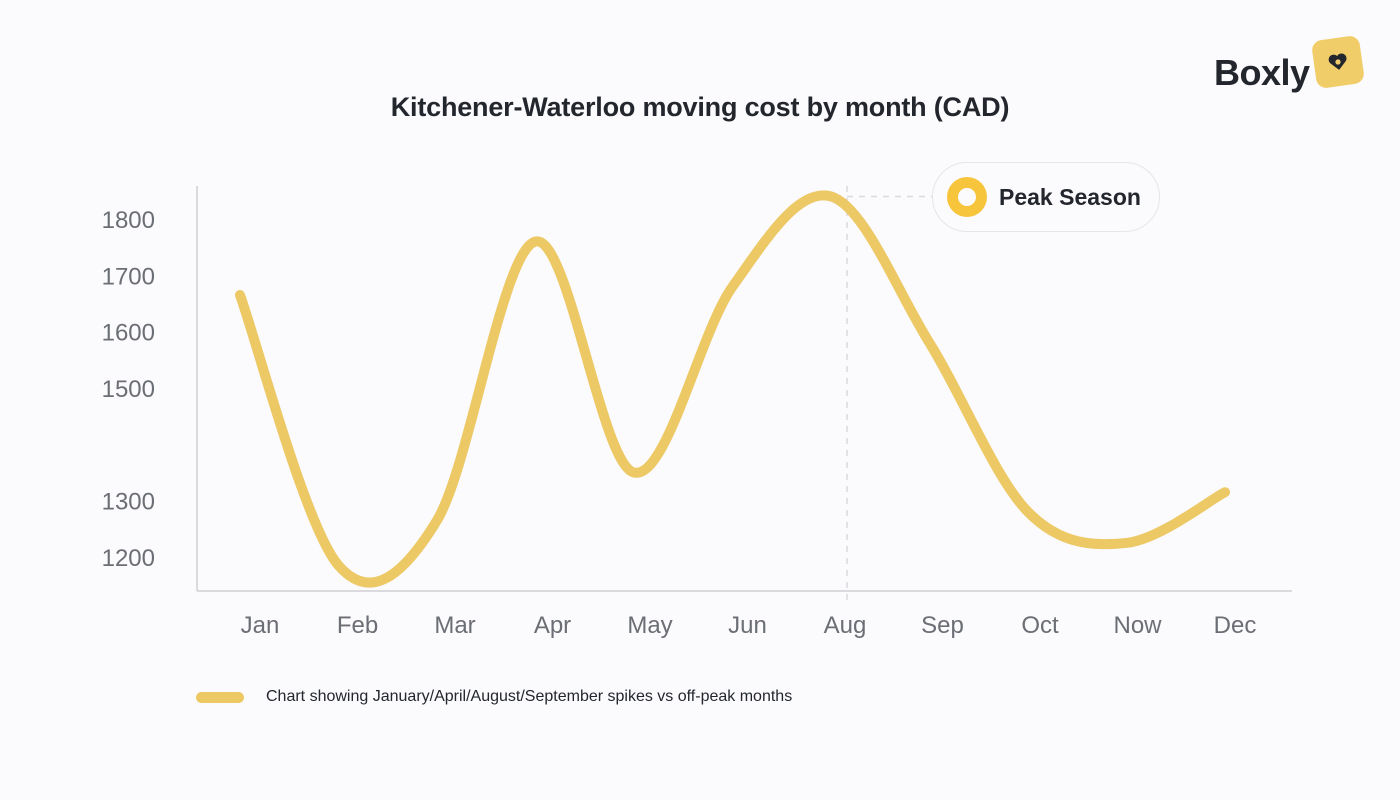 The height and width of the screenshot is (800, 1400). Describe the element at coordinates (128, 502) in the screenshot. I see `y-tick-label: 1300` at that location.